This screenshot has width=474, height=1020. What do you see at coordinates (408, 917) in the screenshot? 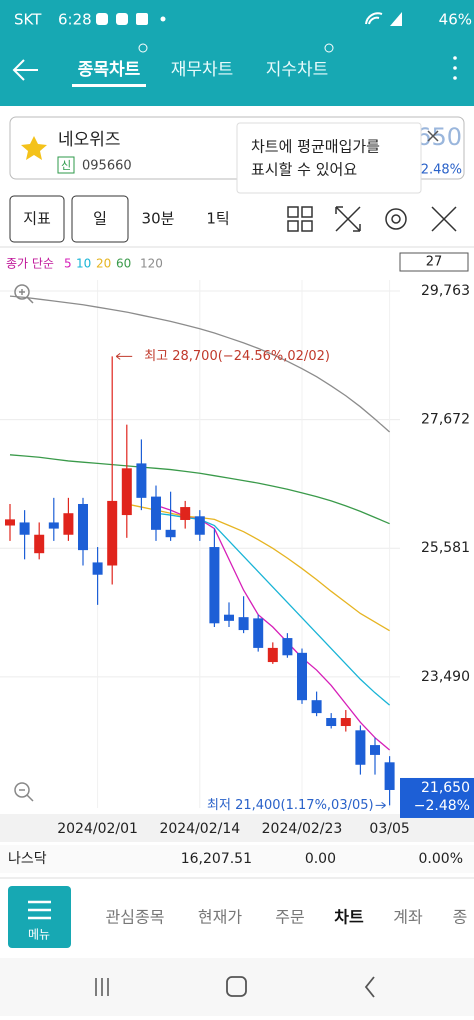
I see `nav-item: 계좌` at bounding box center [408, 917].